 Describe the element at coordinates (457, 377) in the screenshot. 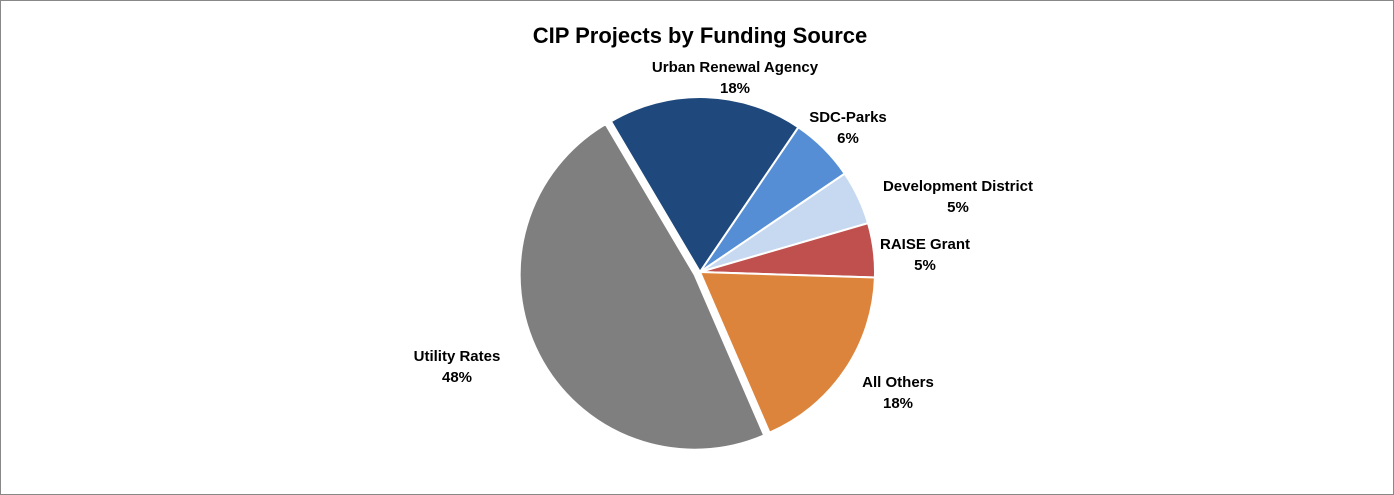

I see `slice-value-label: 48%` at that location.